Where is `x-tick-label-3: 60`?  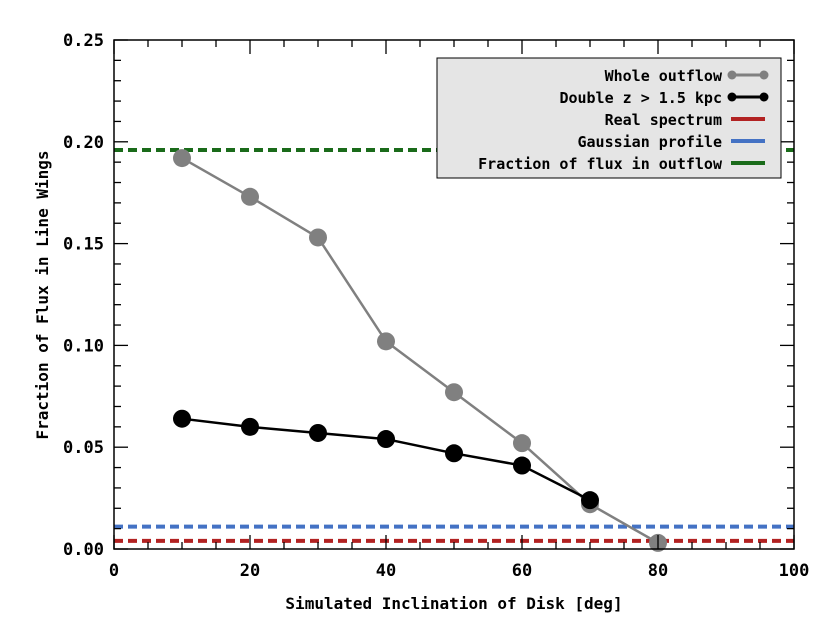 x-tick-label-3: 60 is located at coordinates (522, 571).